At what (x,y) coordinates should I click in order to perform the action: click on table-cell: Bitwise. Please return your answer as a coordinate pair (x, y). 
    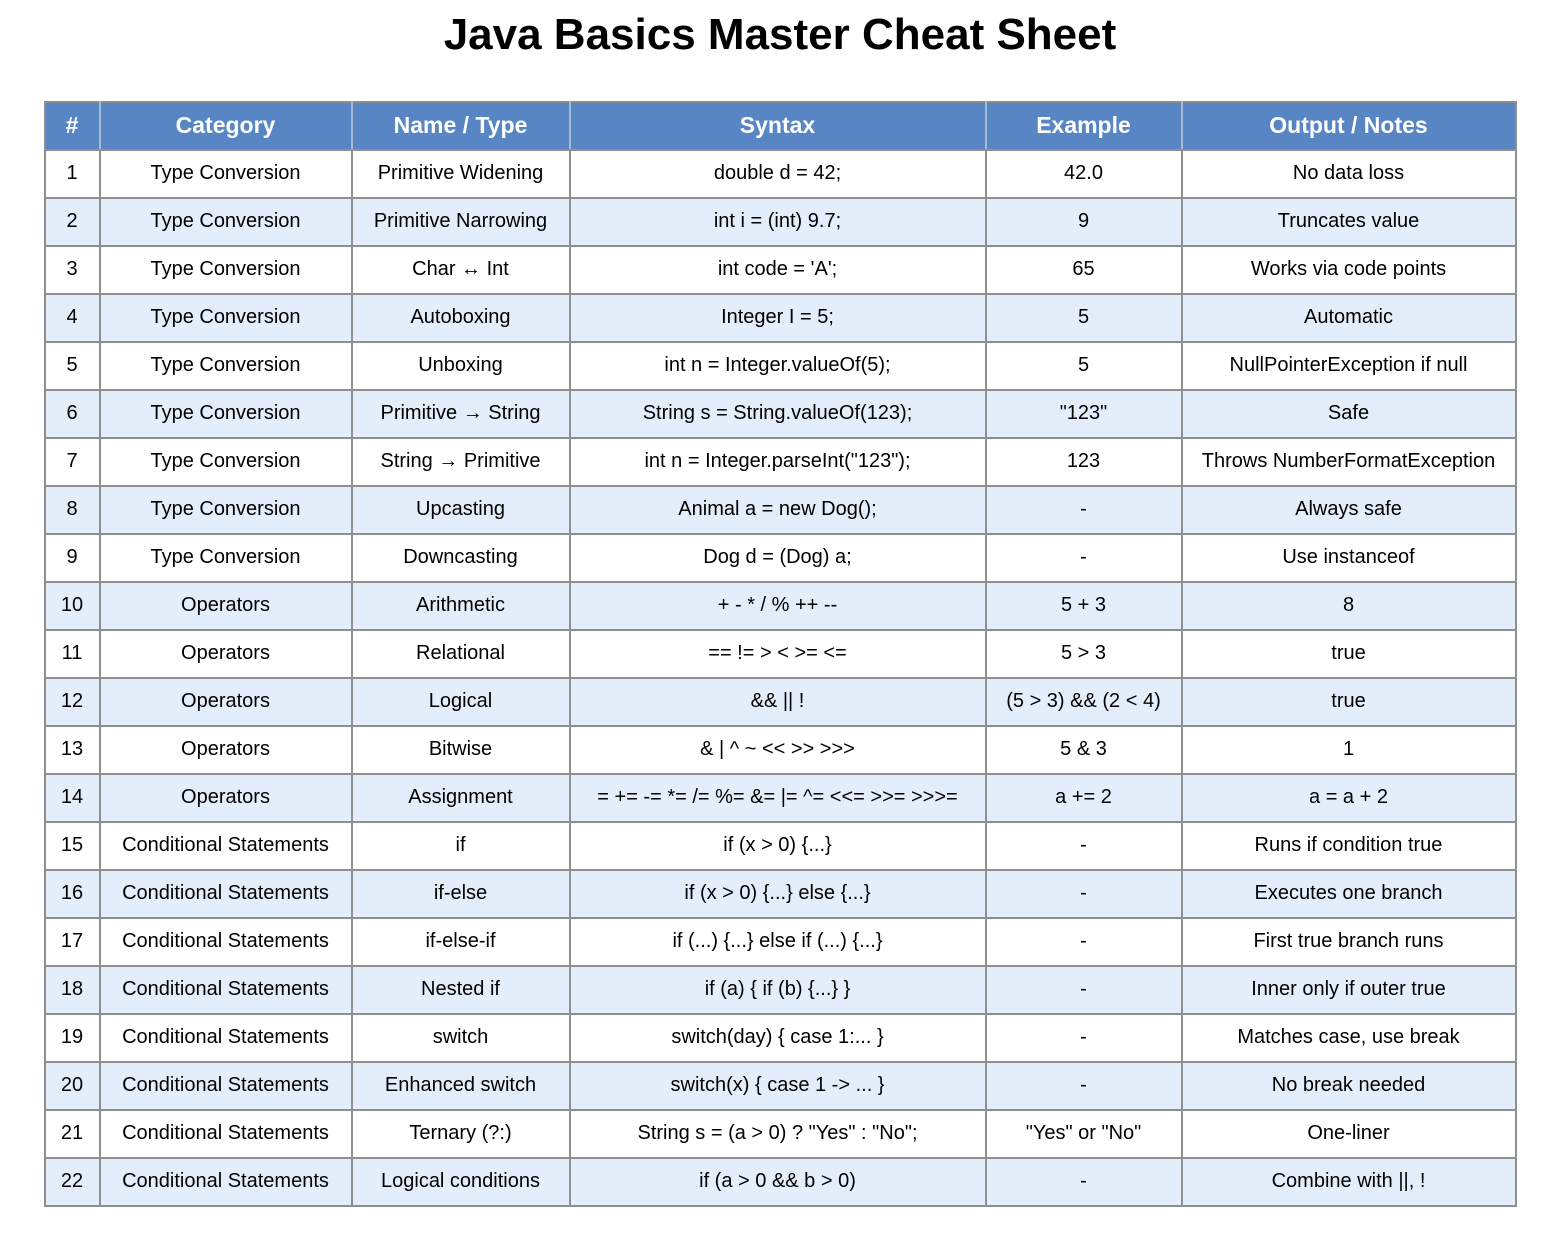
    Looking at the image, I should click on (460, 749).